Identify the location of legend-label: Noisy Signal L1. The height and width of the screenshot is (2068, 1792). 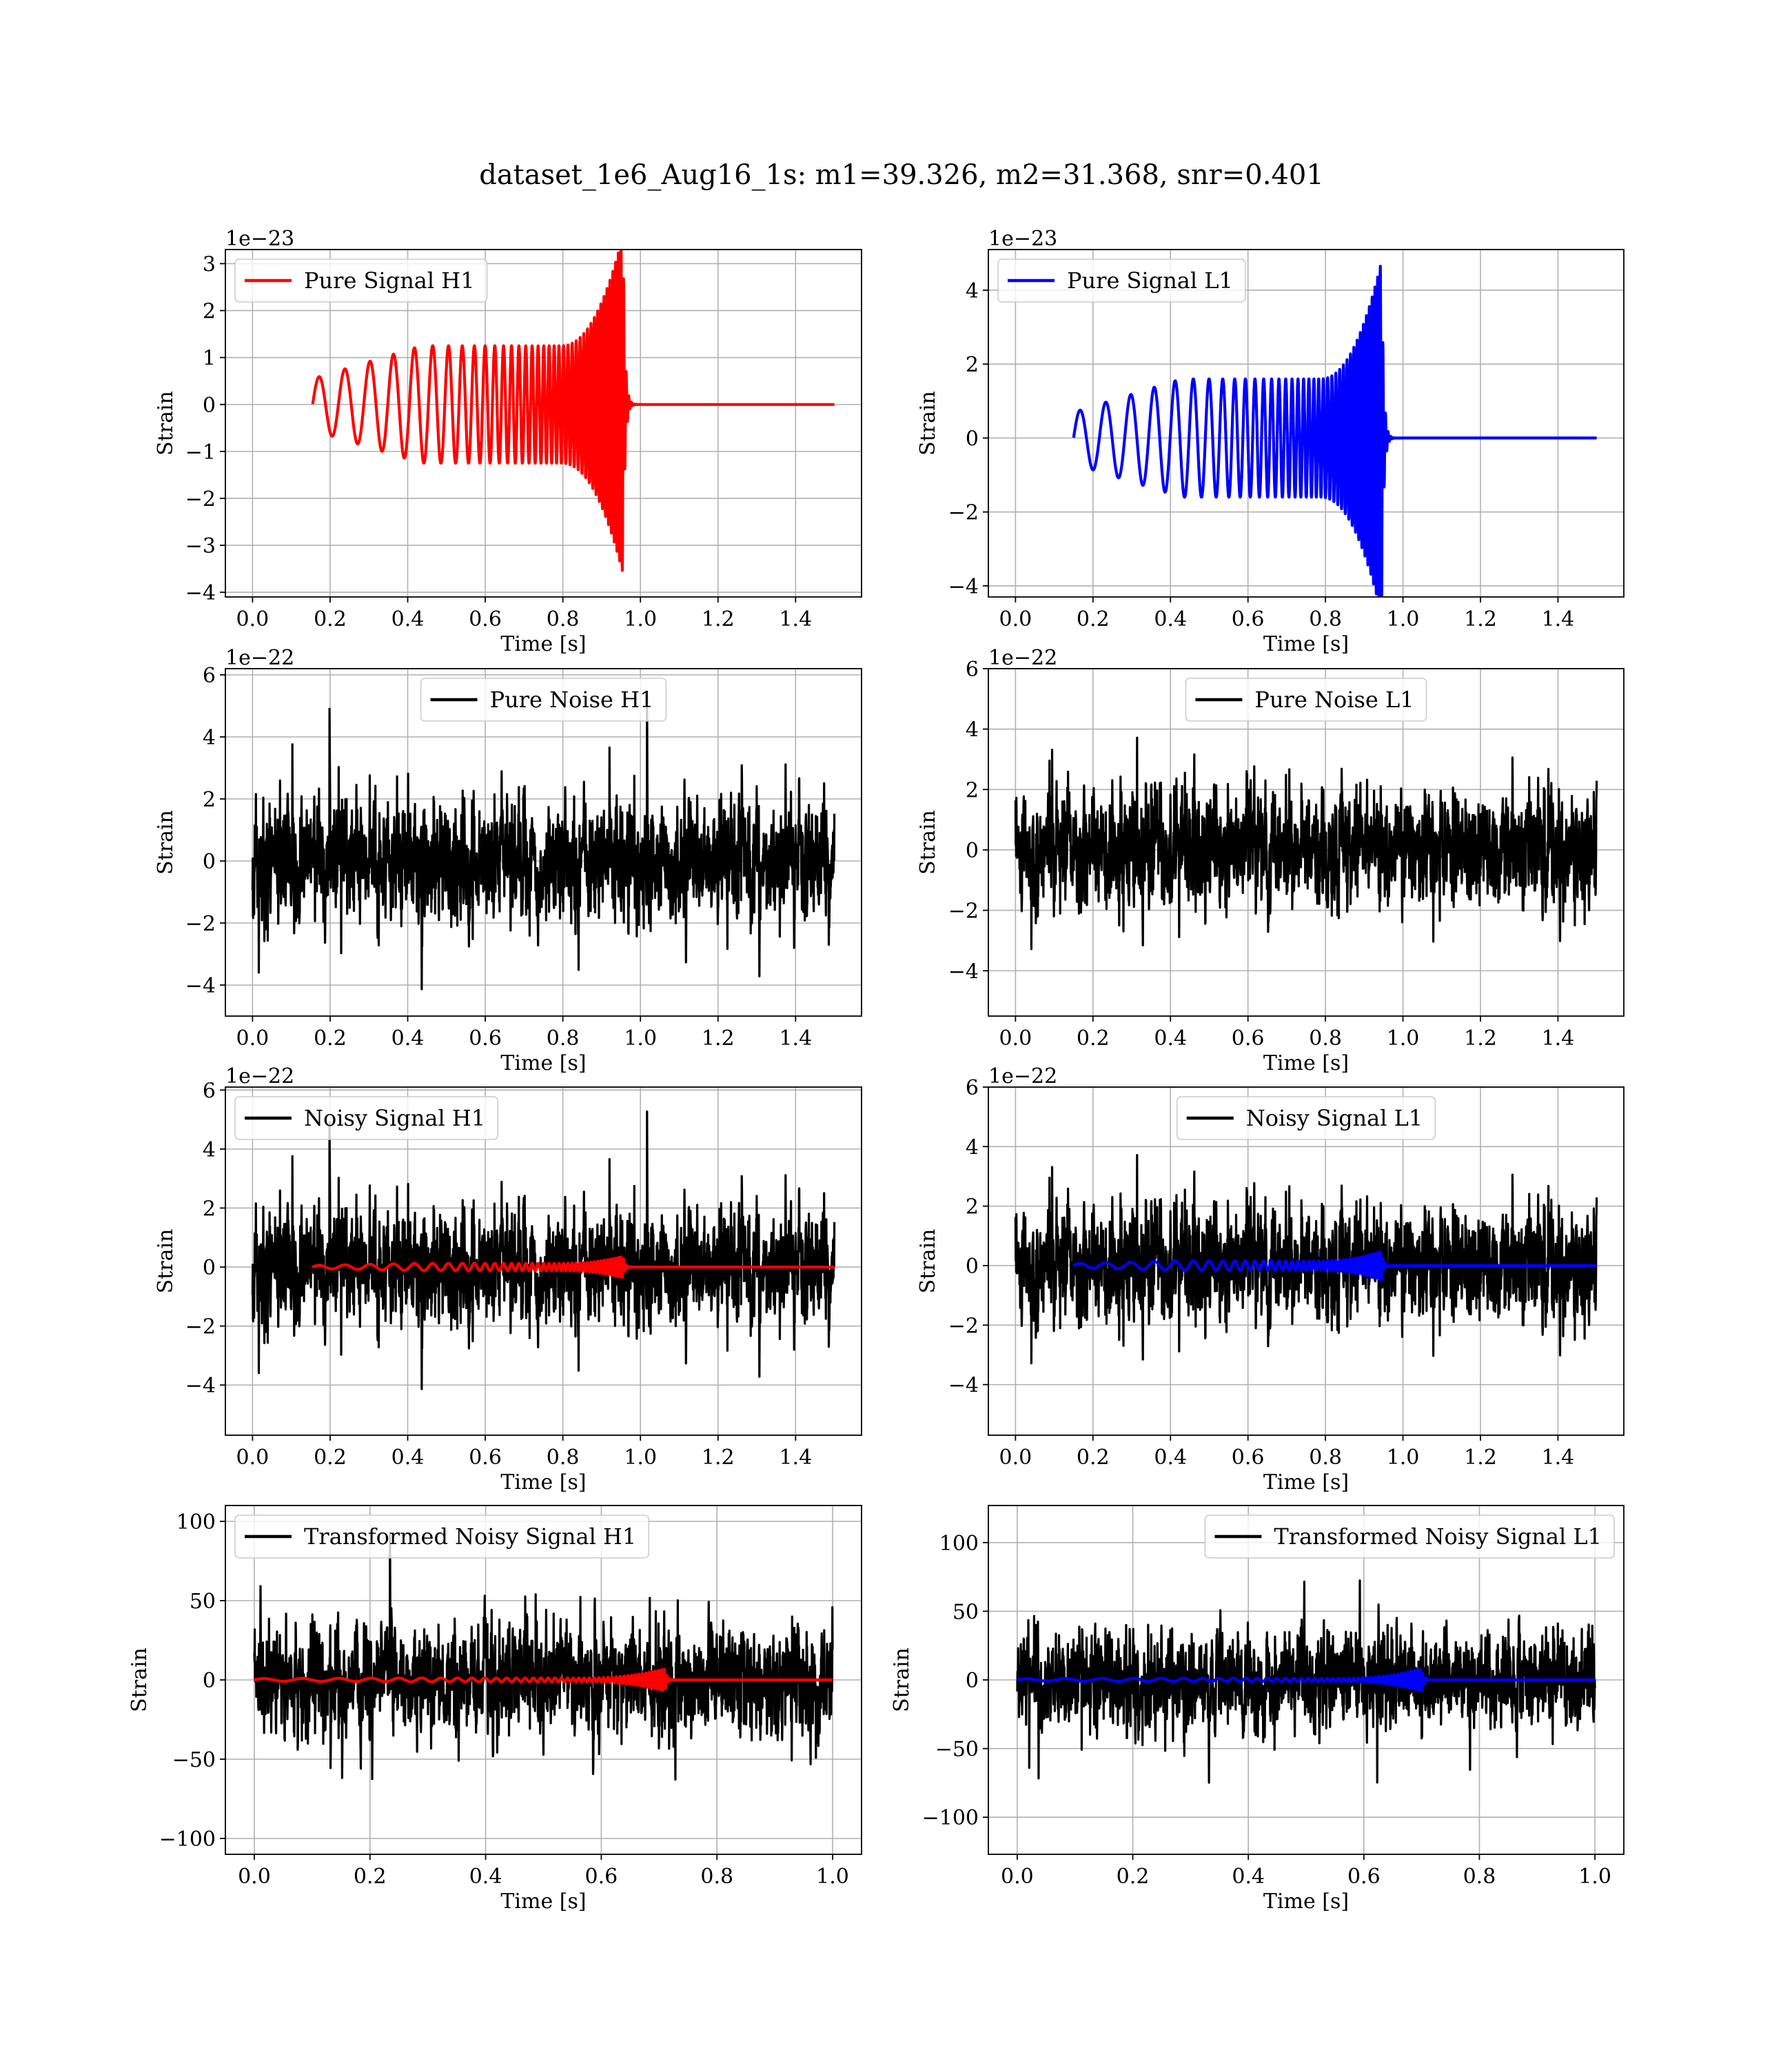
(1334, 1118).